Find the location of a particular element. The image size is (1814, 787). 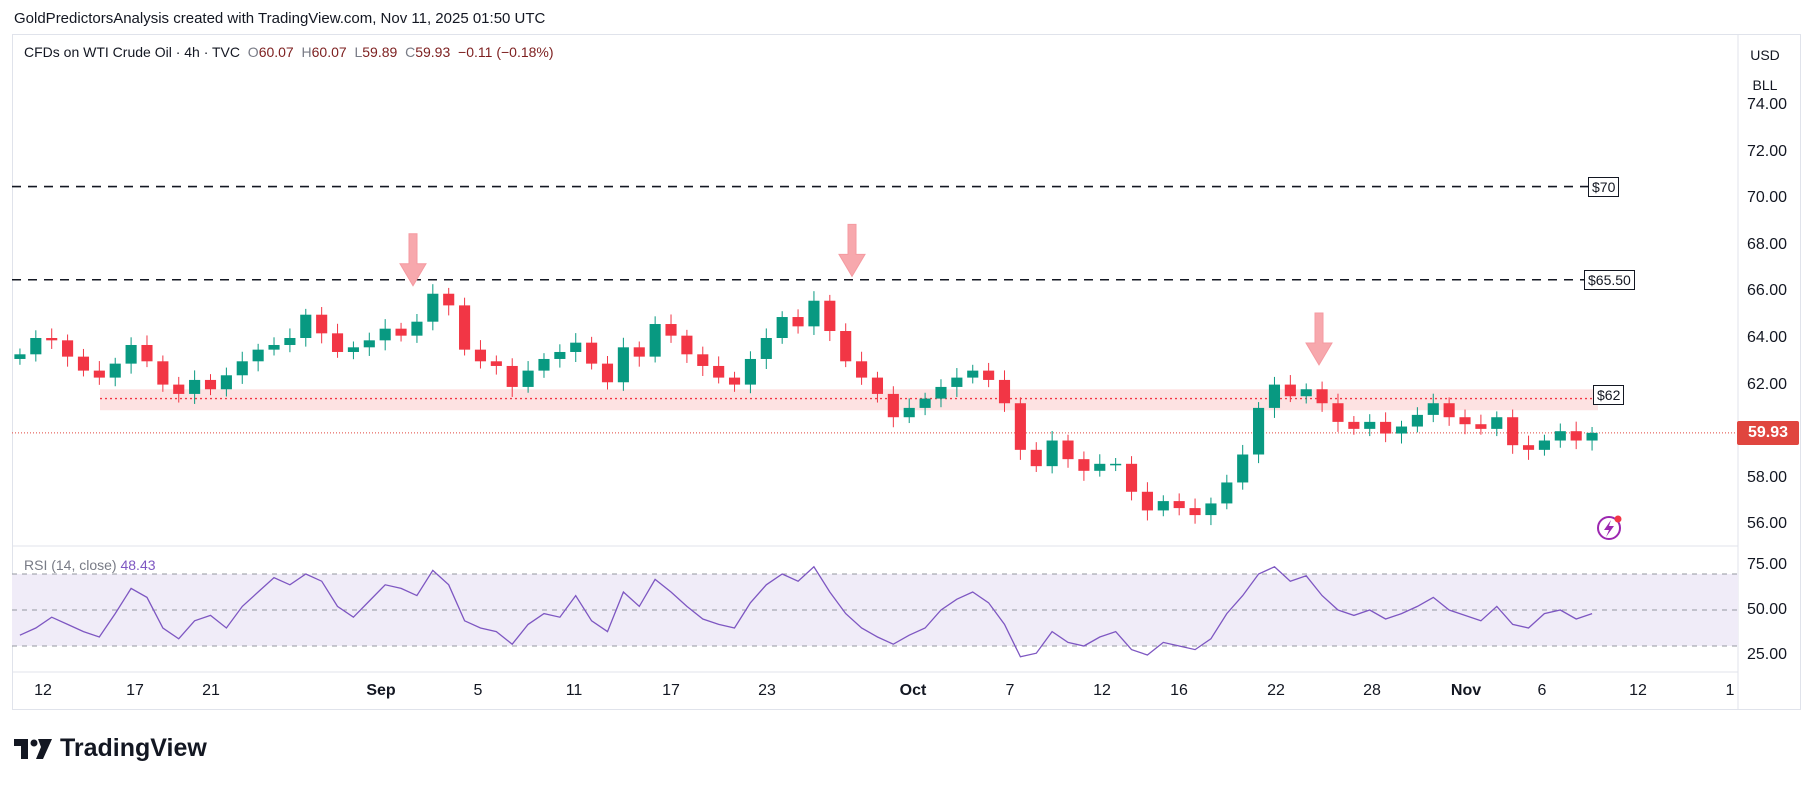

high-label: H is located at coordinates (306, 52).